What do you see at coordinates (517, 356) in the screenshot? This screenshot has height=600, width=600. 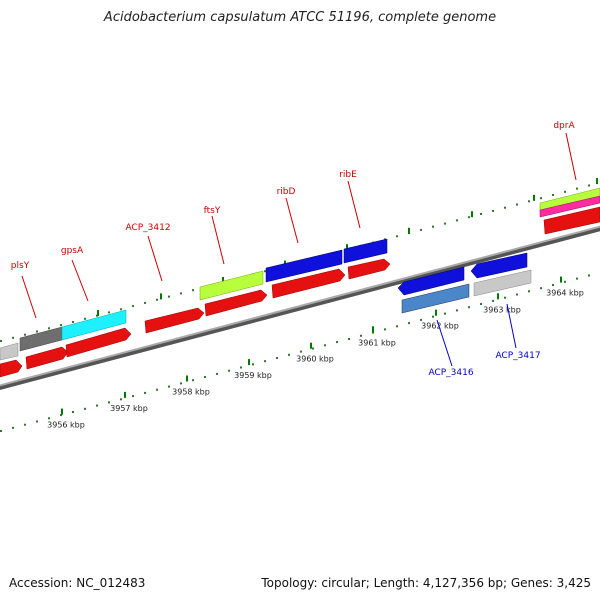 I see `gene-label-acp-3417: ACP_3417` at bounding box center [517, 356].